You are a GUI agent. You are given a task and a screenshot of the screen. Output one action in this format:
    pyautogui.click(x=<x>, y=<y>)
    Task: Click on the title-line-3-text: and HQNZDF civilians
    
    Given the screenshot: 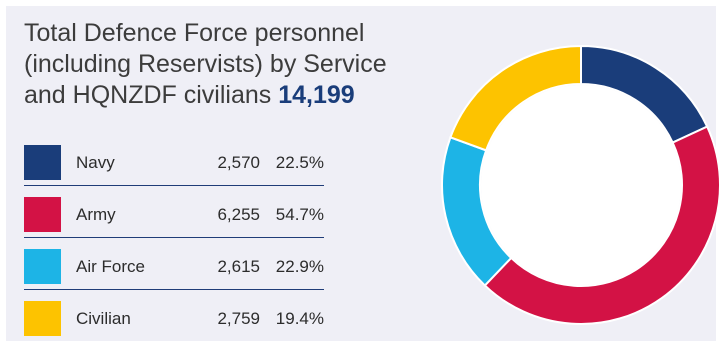 What is the action you would take?
    pyautogui.click(x=148, y=95)
    